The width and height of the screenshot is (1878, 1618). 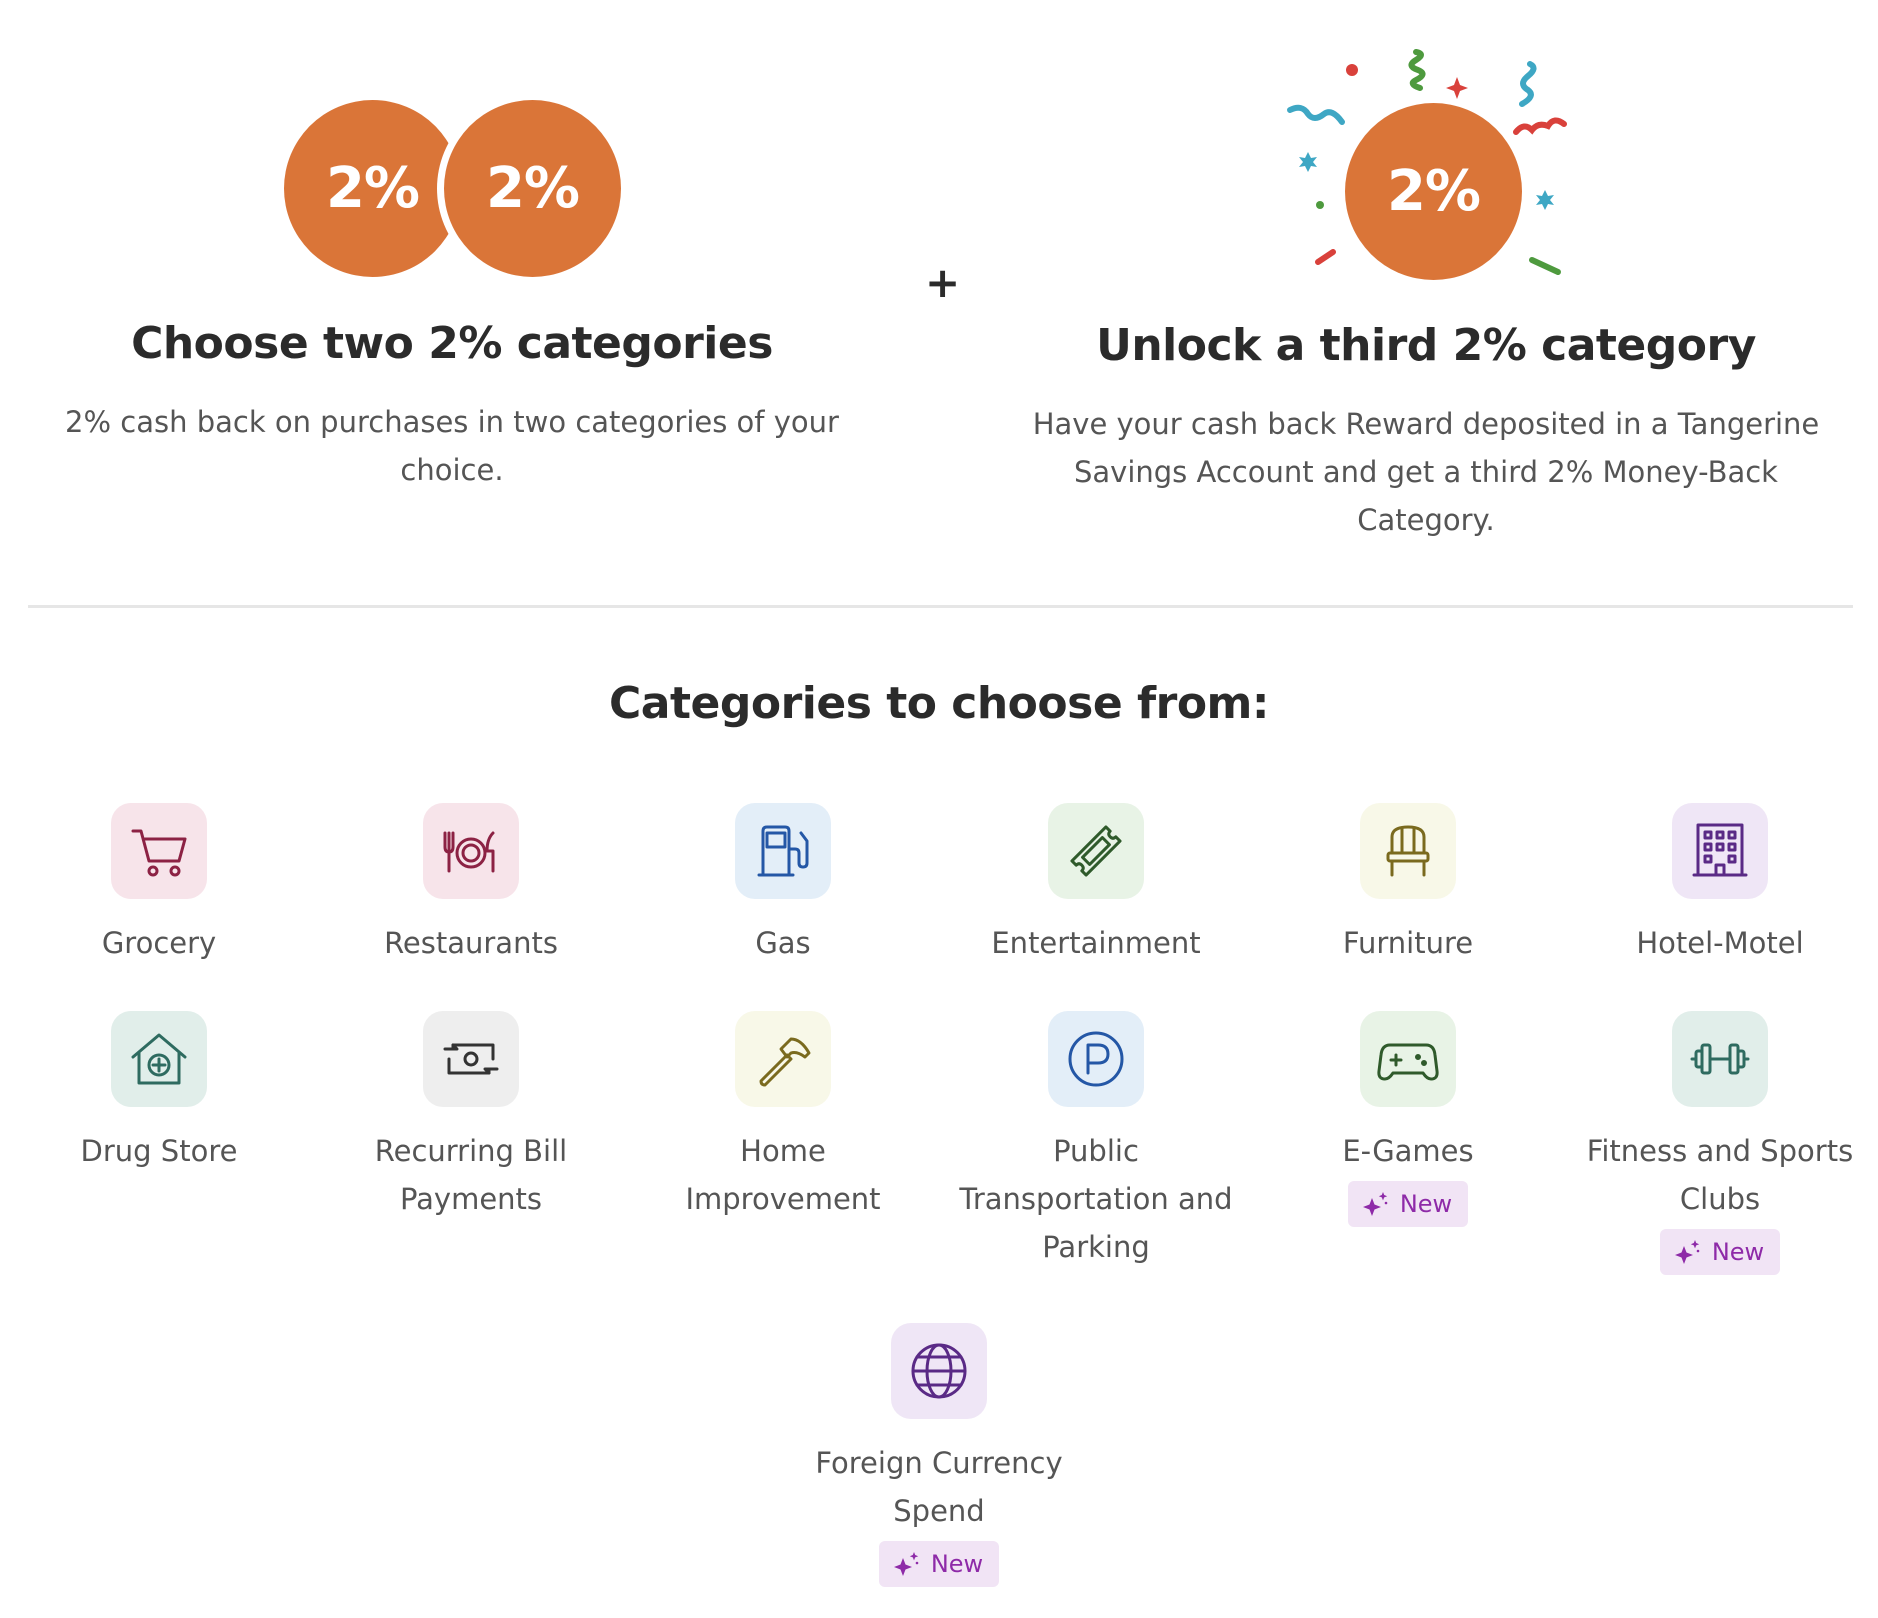 What do you see at coordinates (1408, 1062) in the screenshot?
I see `game-controller-icon` at bounding box center [1408, 1062].